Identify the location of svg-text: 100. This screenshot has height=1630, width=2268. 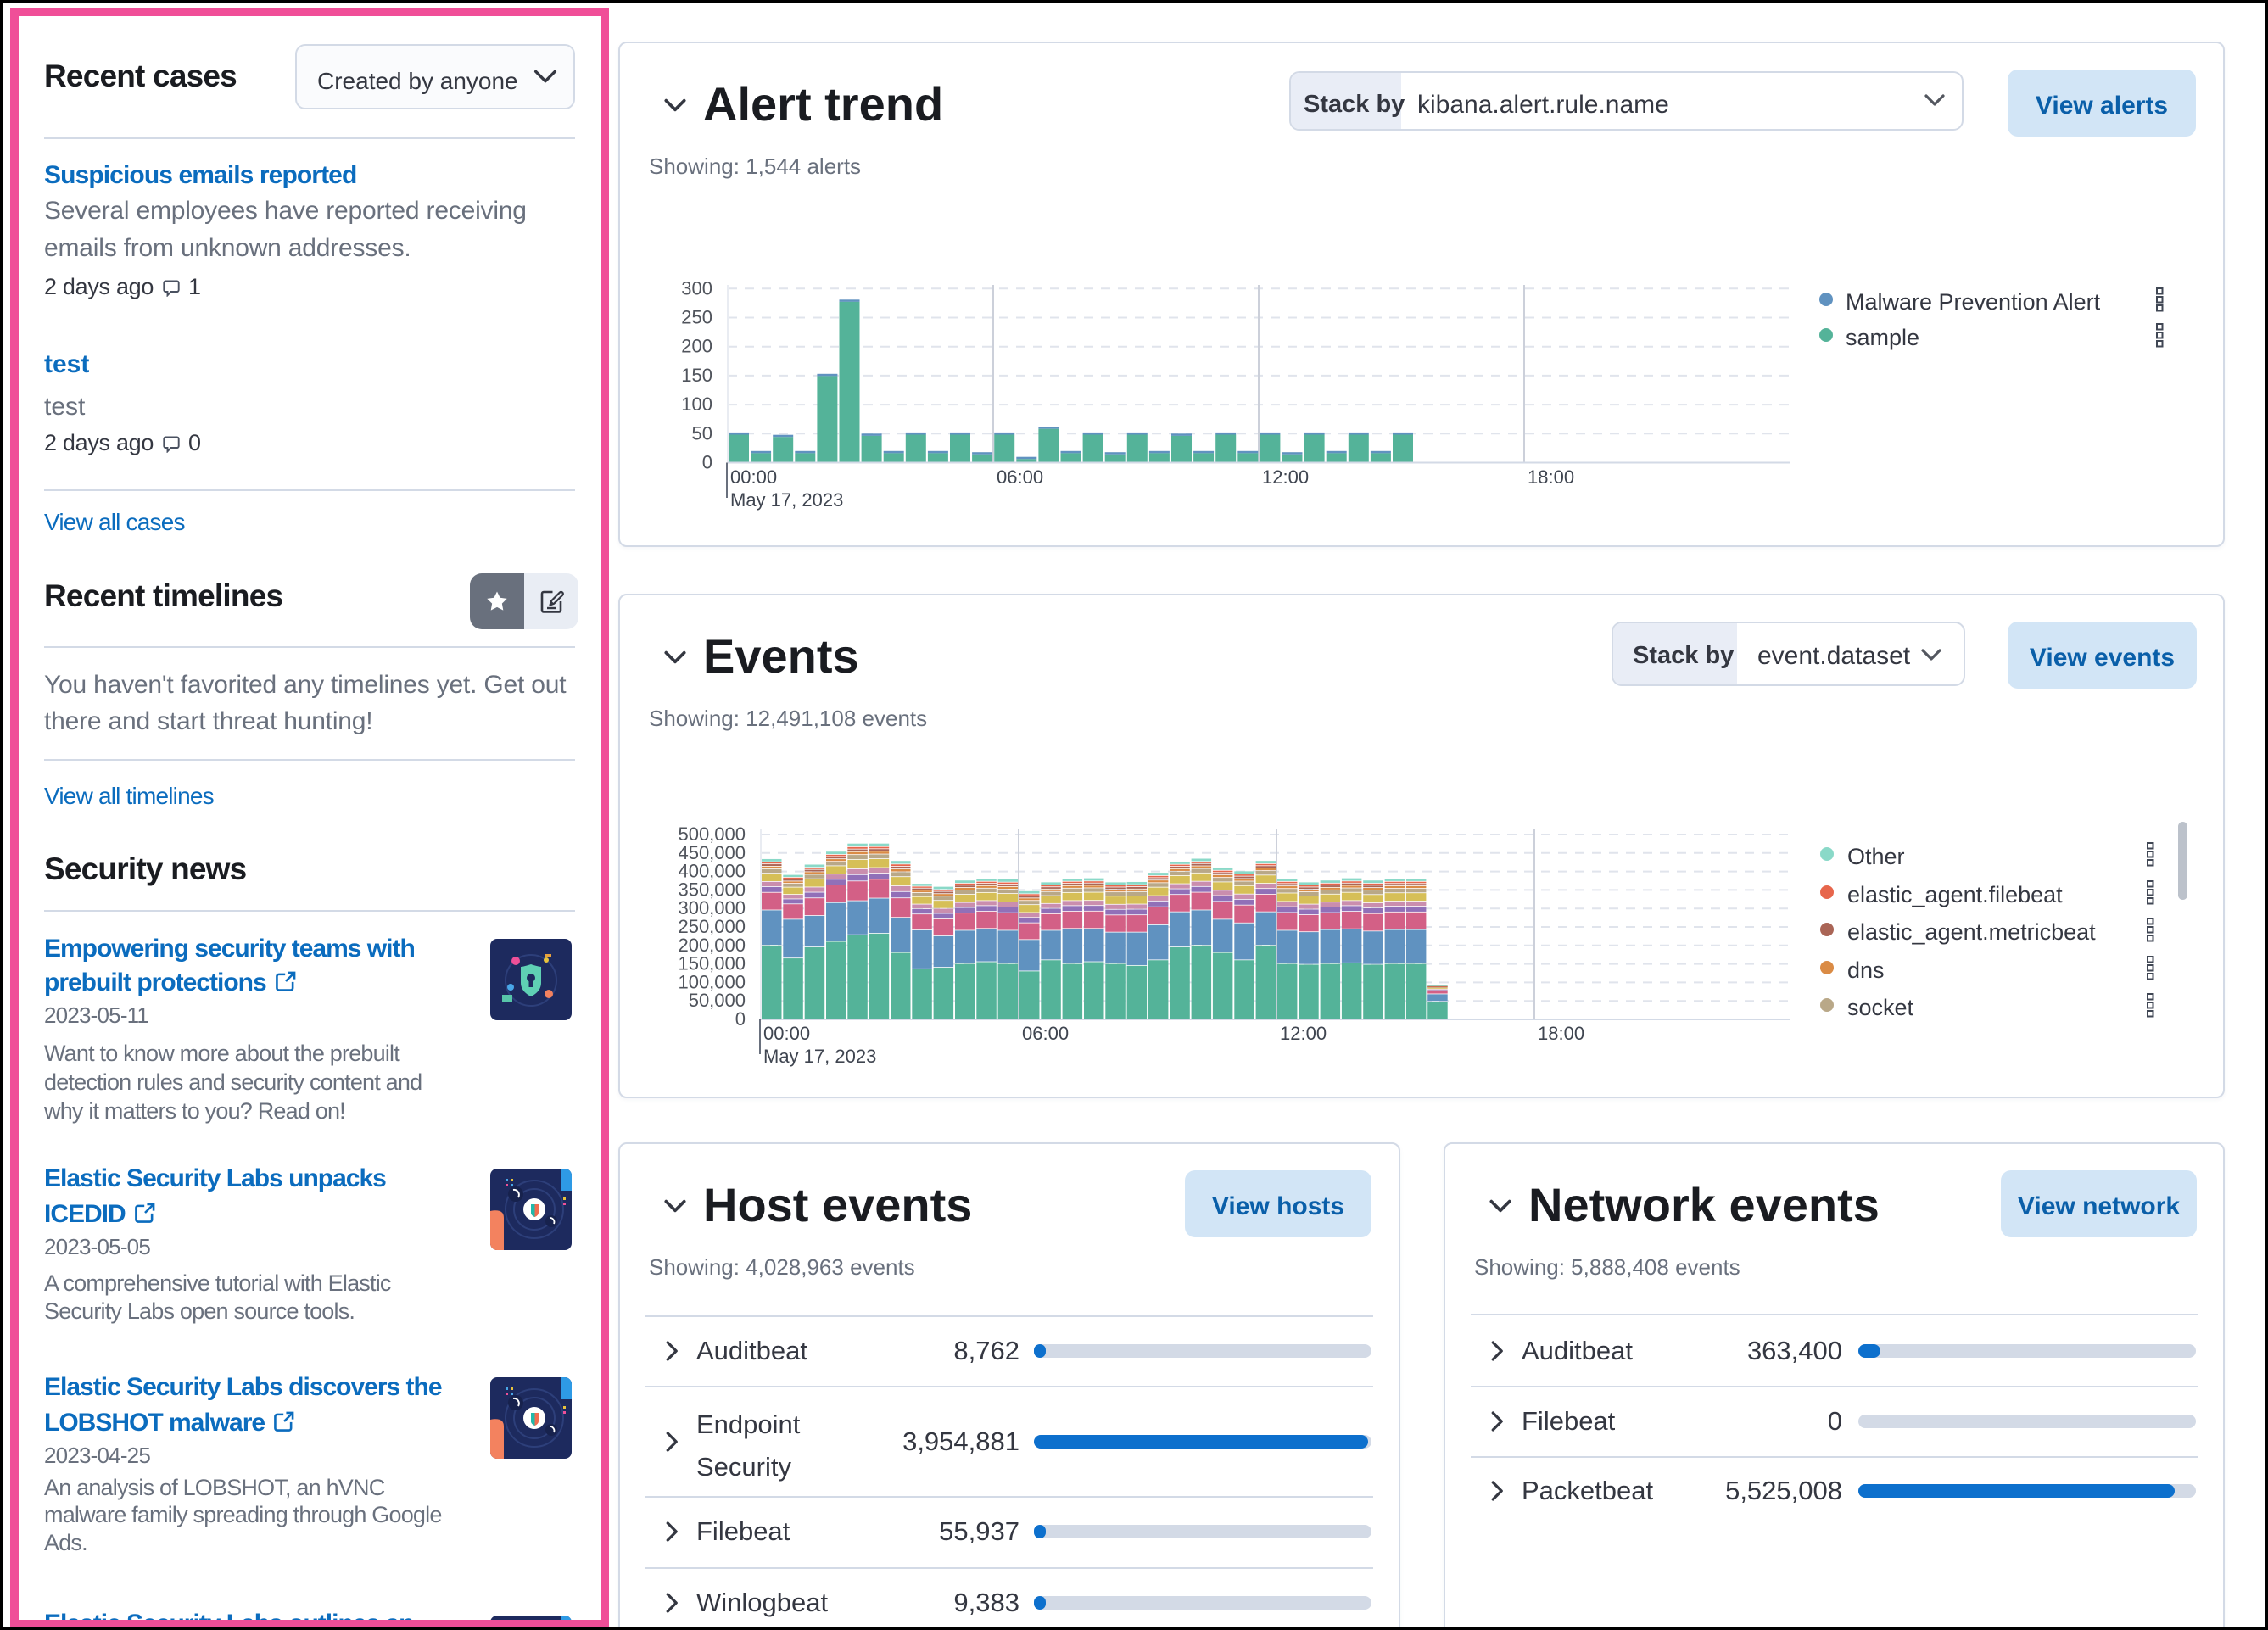
(696, 405).